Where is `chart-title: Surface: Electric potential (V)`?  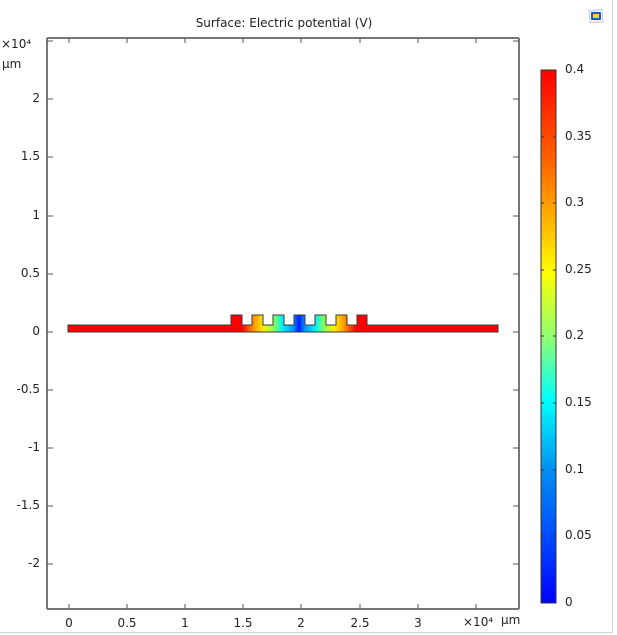 chart-title: Surface: Electric potential (V) is located at coordinates (284, 23).